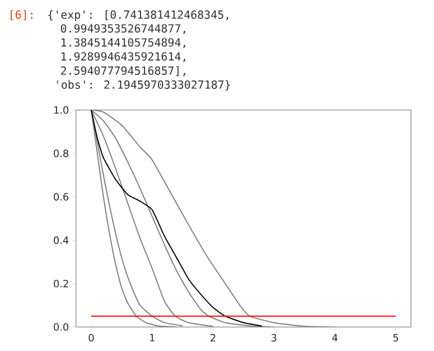  I want to click on text: 0.9949353526744877,, so click(123, 29).